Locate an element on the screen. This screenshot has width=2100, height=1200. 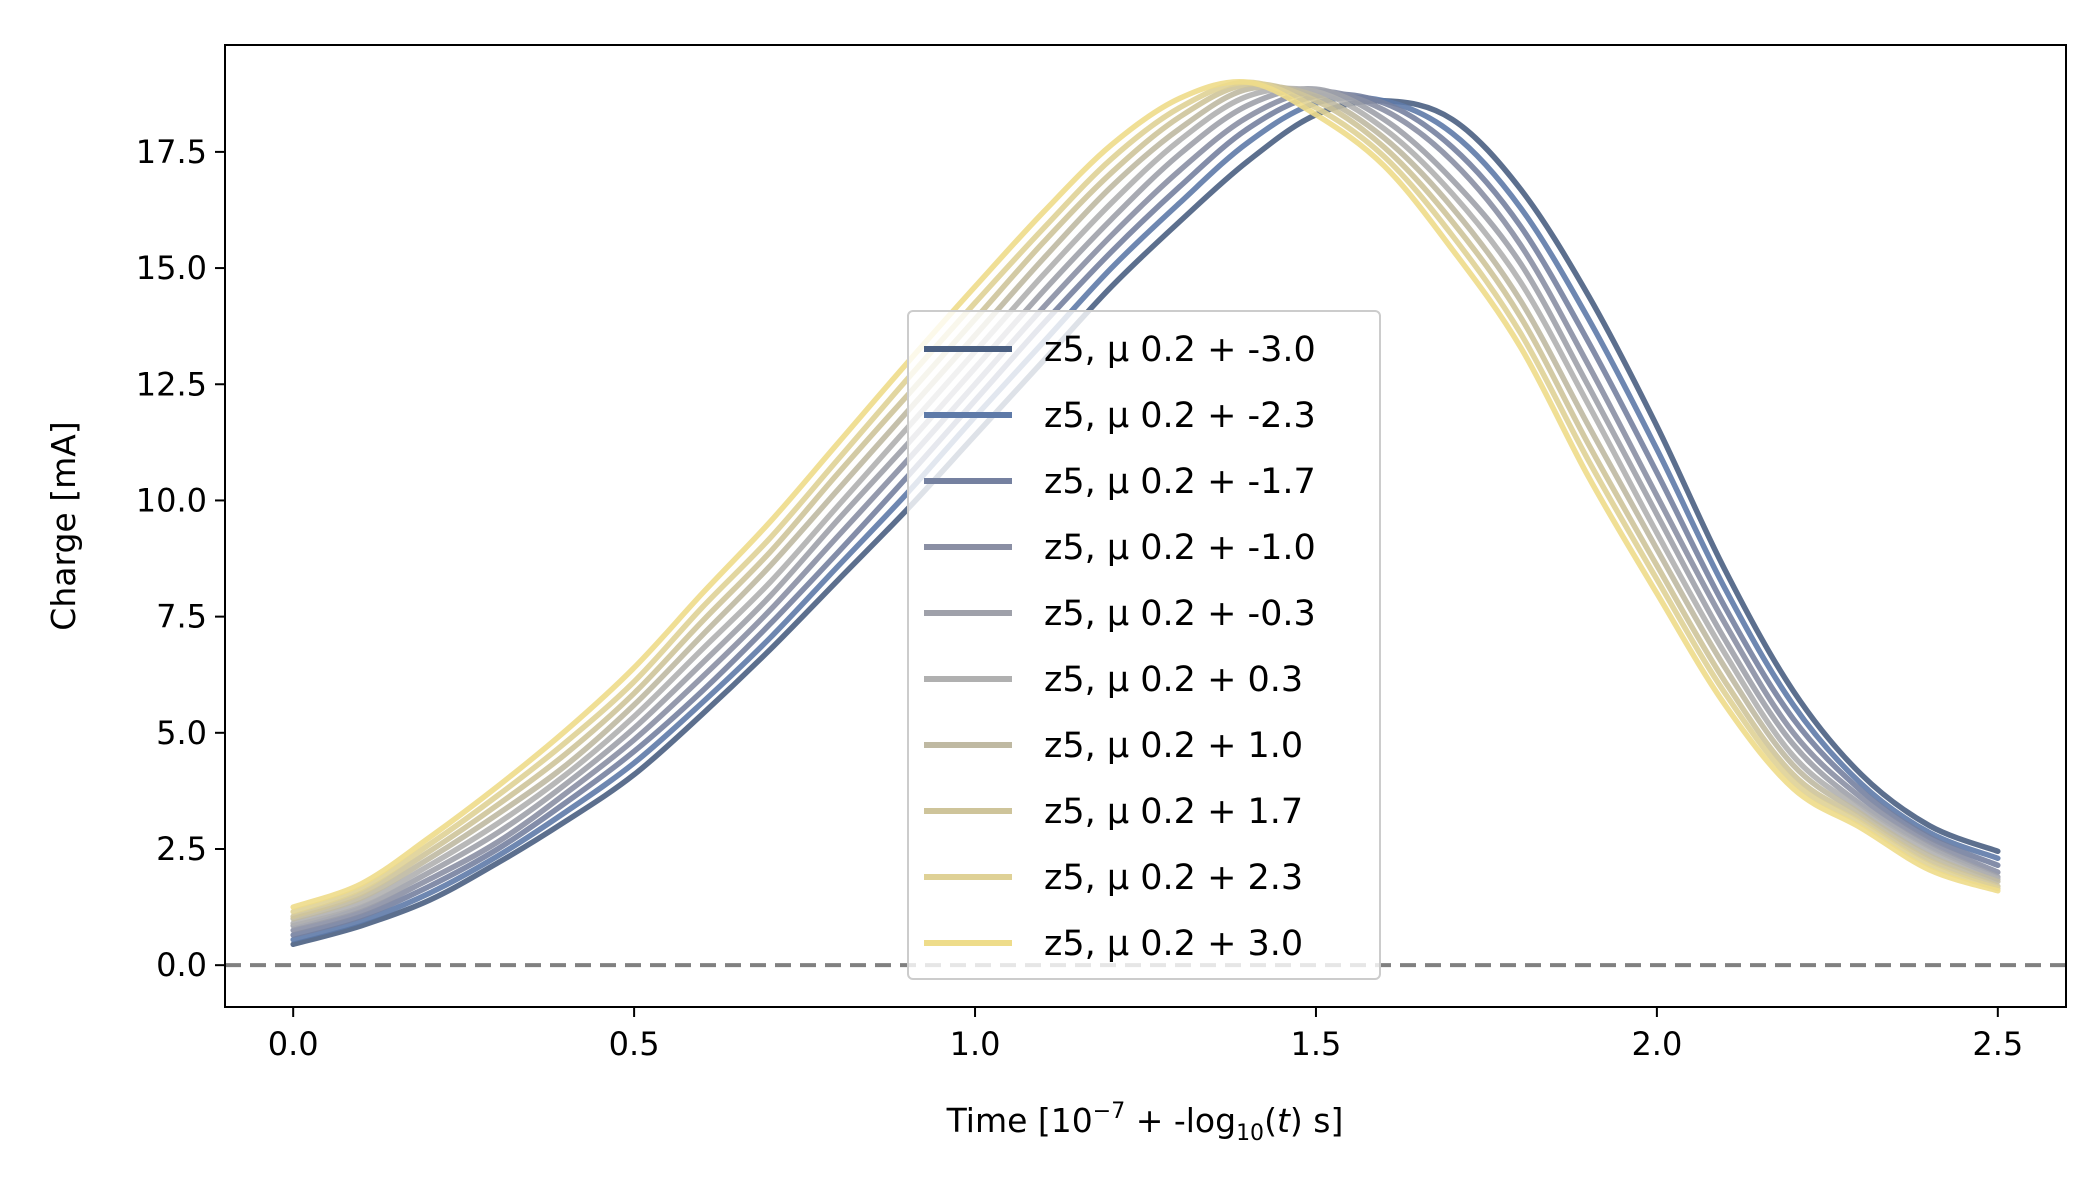
legend-label-3: z5, μ 0.2 + -1.0 is located at coordinates (1180, 548).